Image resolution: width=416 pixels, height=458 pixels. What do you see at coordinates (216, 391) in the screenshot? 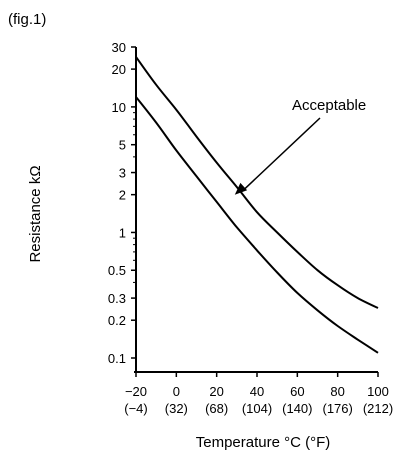
I see `x-tick-label-celsius: 20` at bounding box center [216, 391].